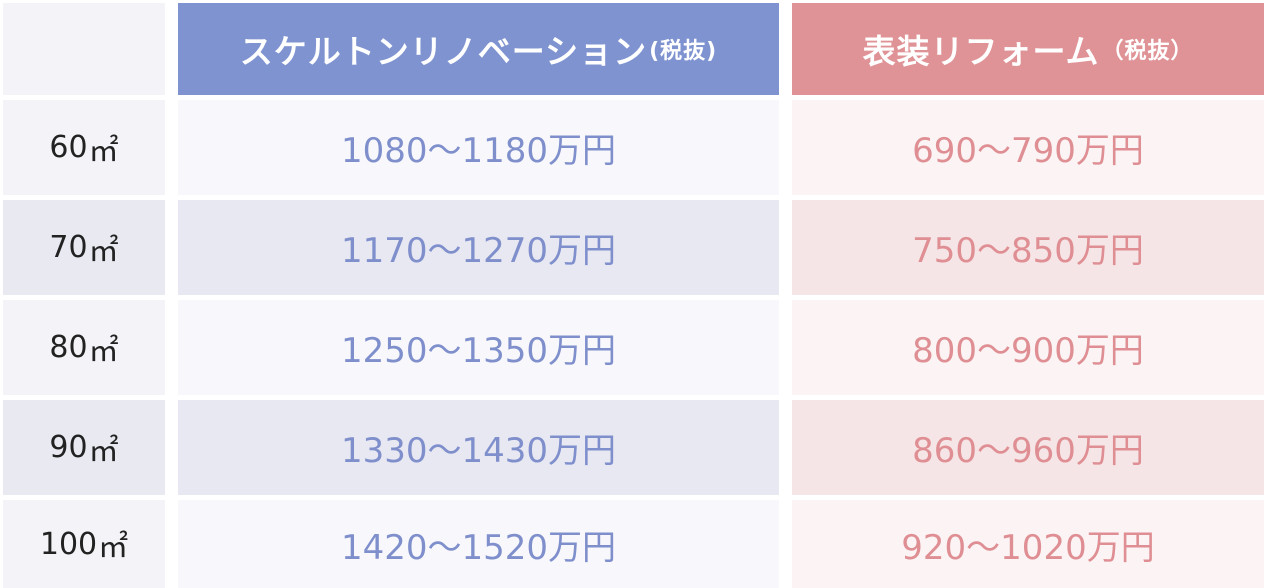  What do you see at coordinates (478, 351) in the screenshot?
I see `skeleton-price: 1250〜1350万円` at bounding box center [478, 351].